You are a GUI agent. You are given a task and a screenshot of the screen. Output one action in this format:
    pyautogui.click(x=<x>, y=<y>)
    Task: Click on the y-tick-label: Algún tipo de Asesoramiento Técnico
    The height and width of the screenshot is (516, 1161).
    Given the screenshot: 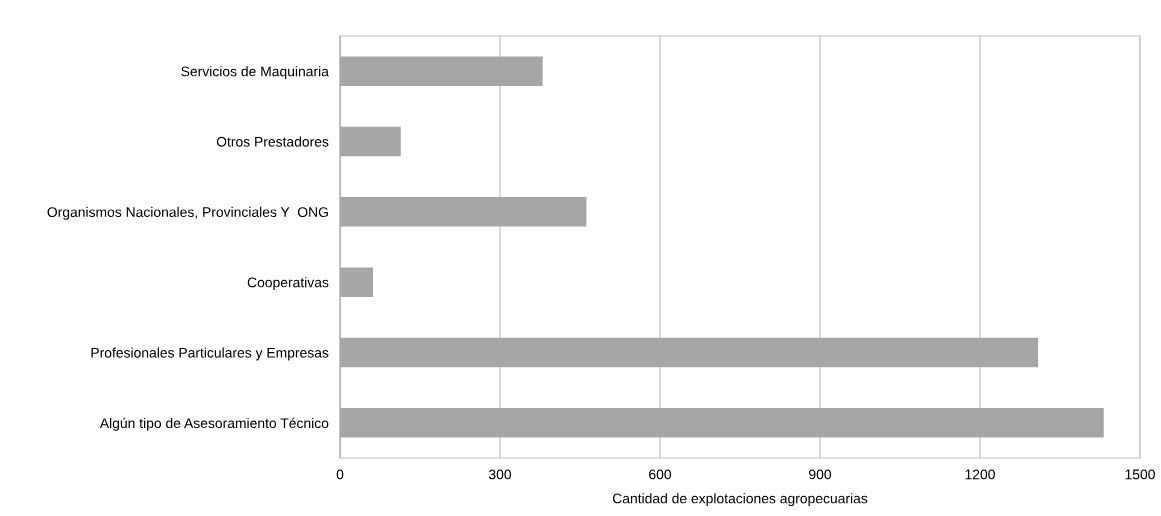 What is the action you would take?
    pyautogui.click(x=214, y=424)
    